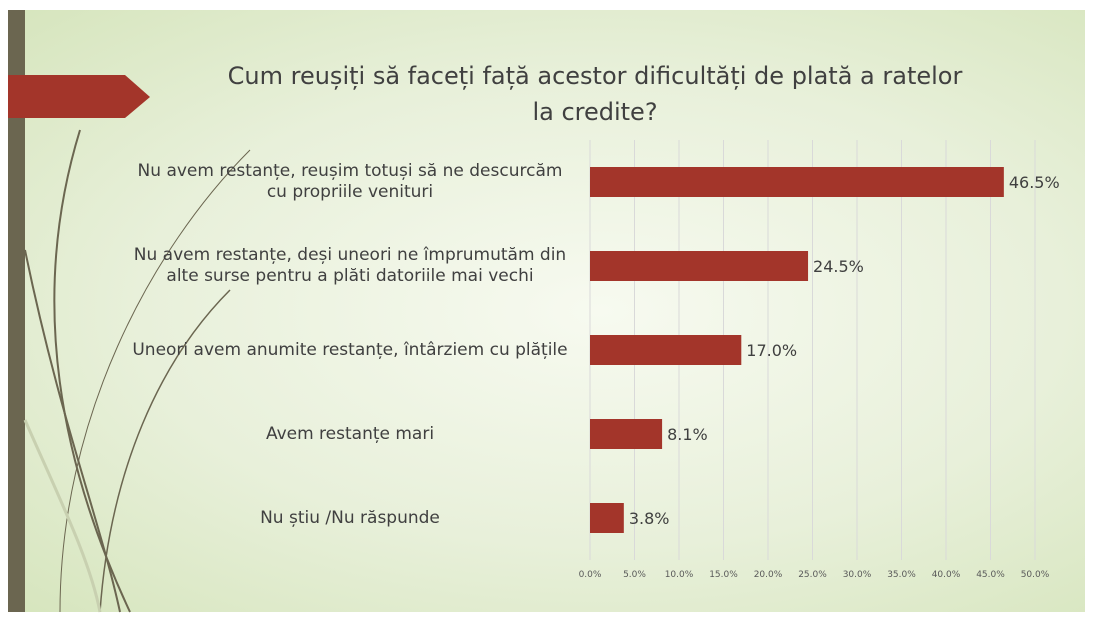  I want to click on x-tick-label: 0.0%, so click(590, 575).